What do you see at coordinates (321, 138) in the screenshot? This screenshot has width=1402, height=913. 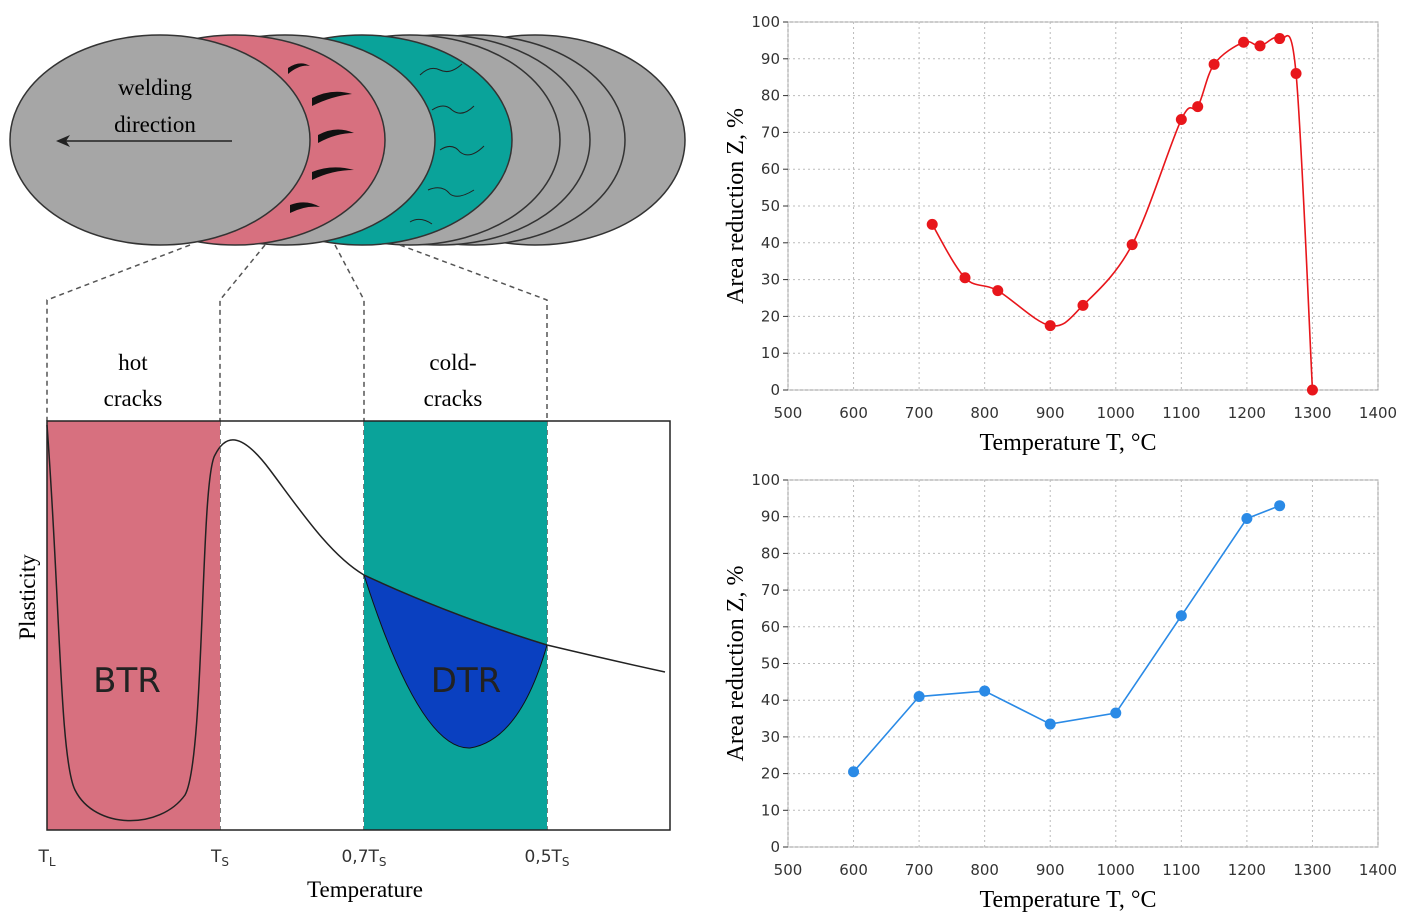 I see `hot-crack-marks` at bounding box center [321, 138].